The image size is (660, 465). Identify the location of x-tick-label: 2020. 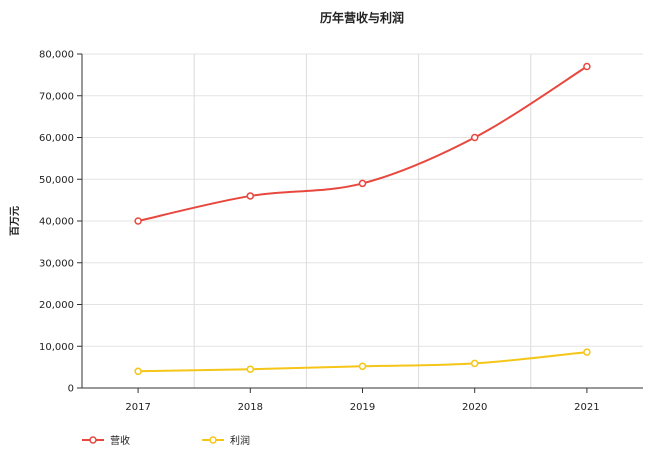
(474, 407).